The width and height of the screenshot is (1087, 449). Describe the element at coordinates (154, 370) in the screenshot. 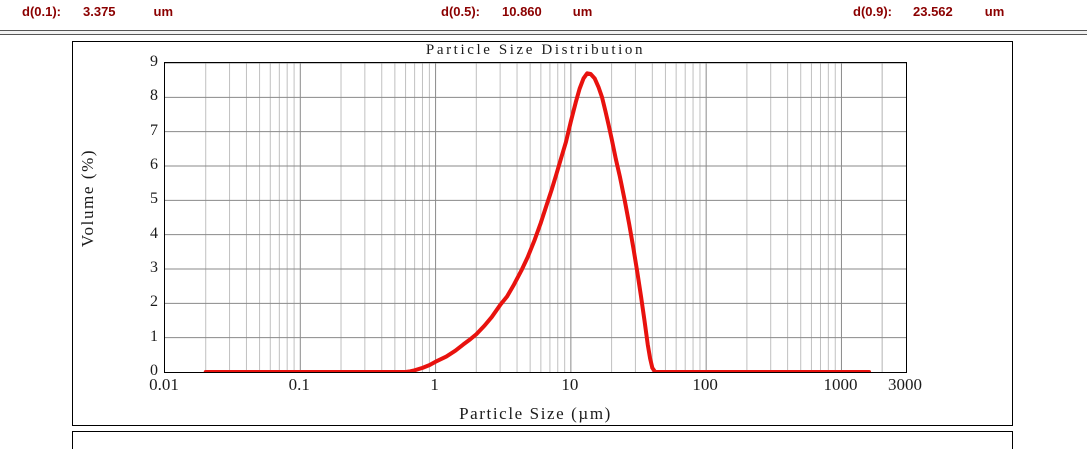

I see `y-tick-label: 0` at that location.